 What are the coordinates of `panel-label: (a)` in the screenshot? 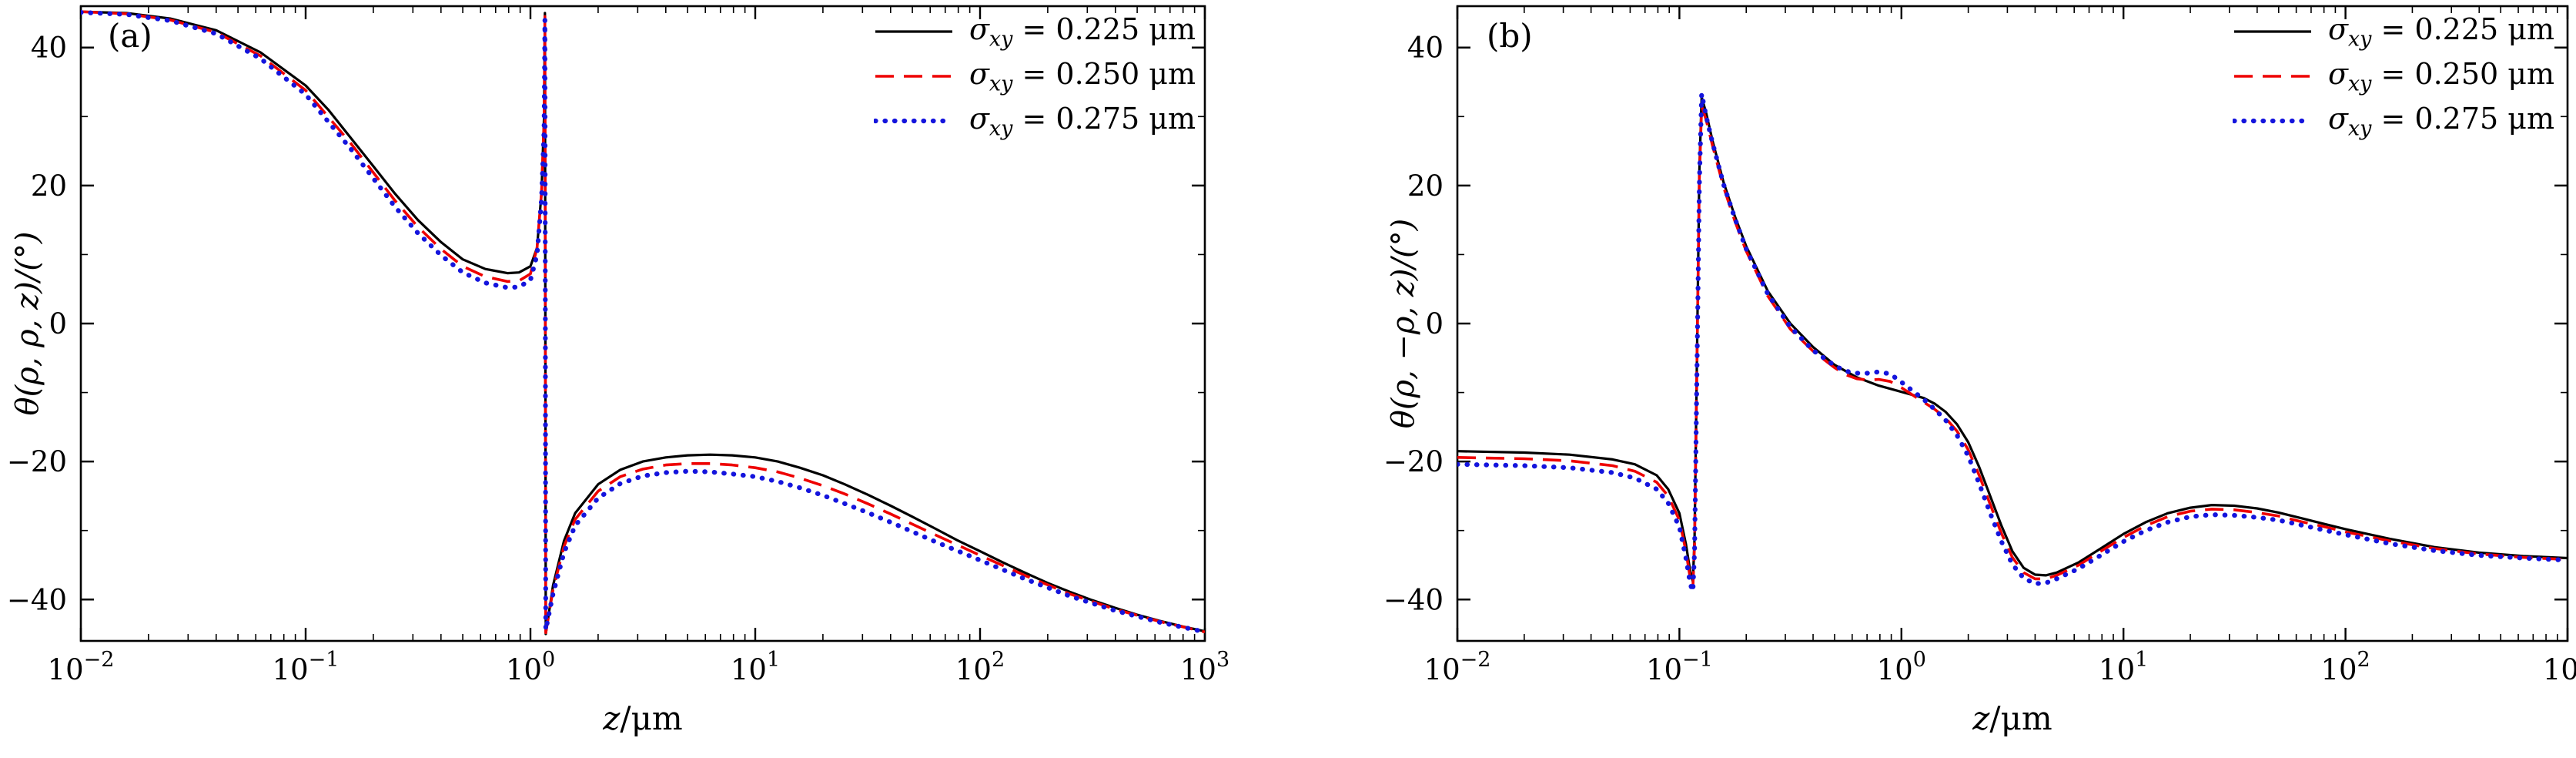 It's located at (130, 36).